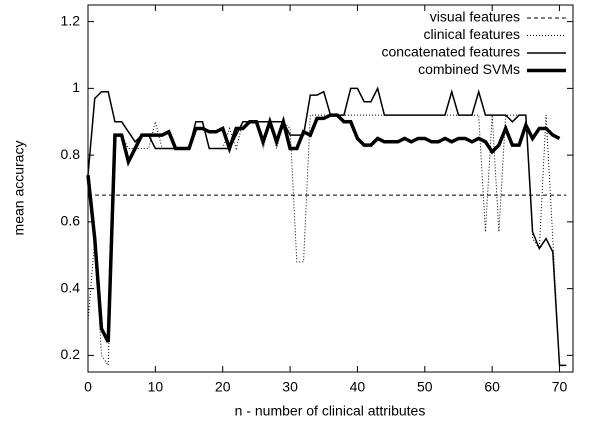 The height and width of the screenshot is (429, 592). What do you see at coordinates (71, 154) in the screenshot?
I see `y-tick-label: 0.8` at bounding box center [71, 154].